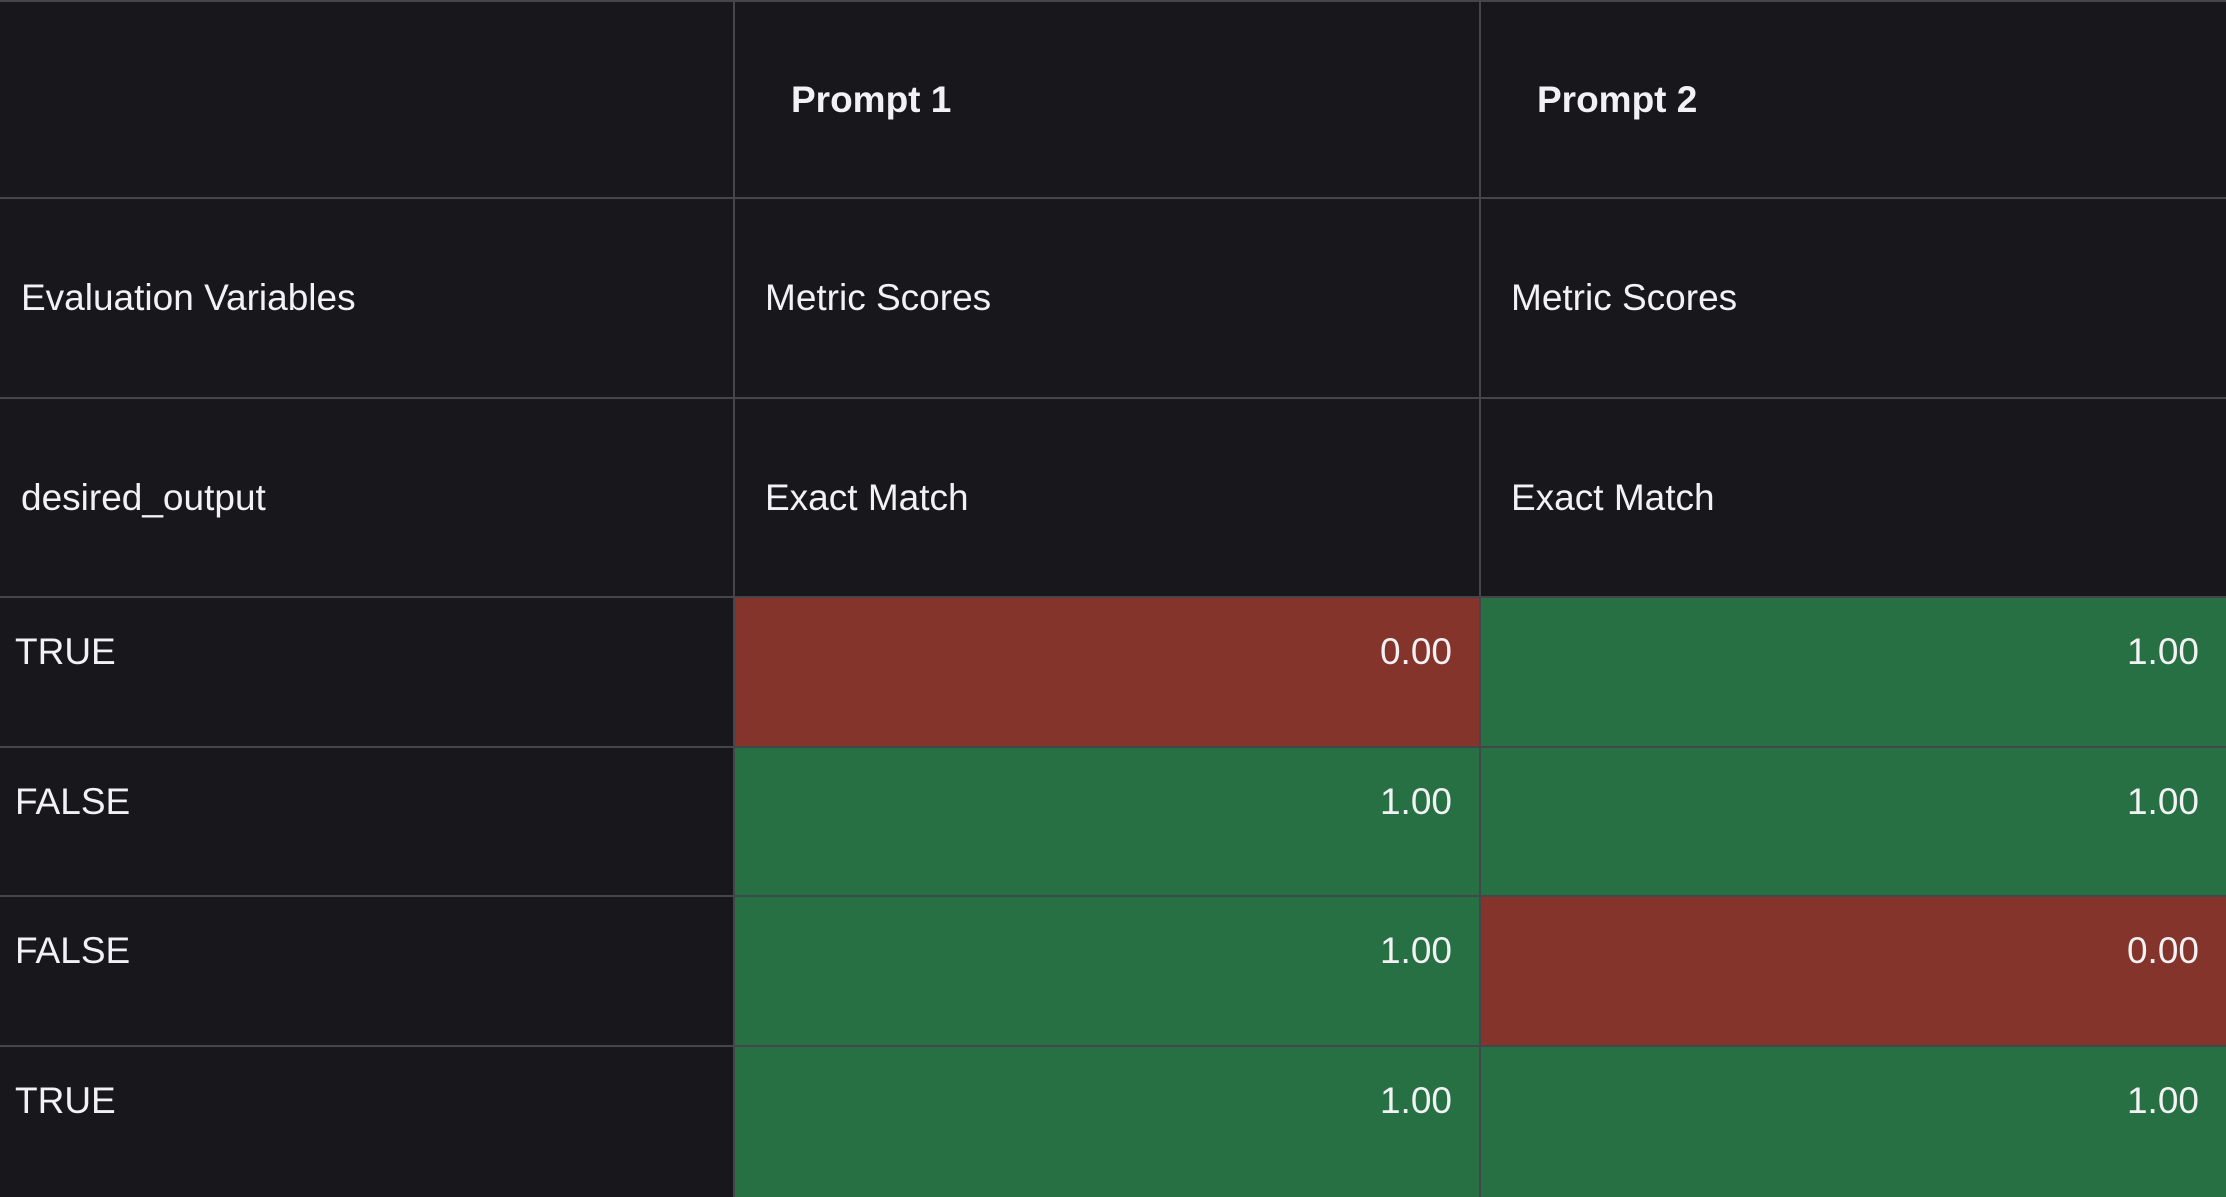  Describe the element at coordinates (367, 673) in the screenshot. I see `row-1-desired-output: TRUE` at that location.